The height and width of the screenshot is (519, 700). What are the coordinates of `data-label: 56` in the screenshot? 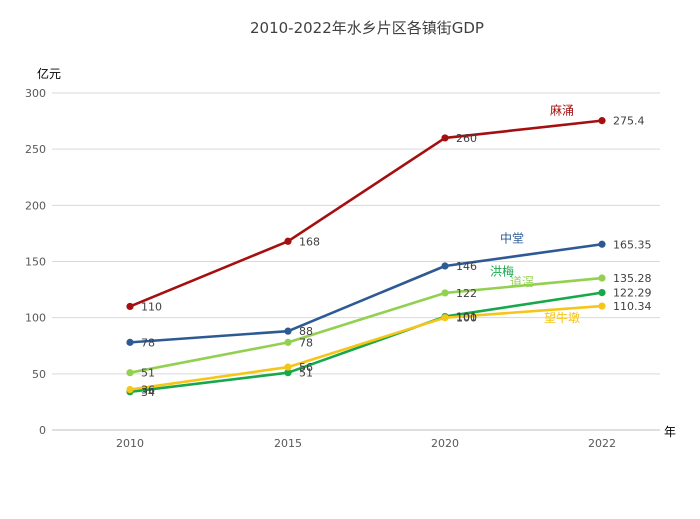 It's located at (306, 367).